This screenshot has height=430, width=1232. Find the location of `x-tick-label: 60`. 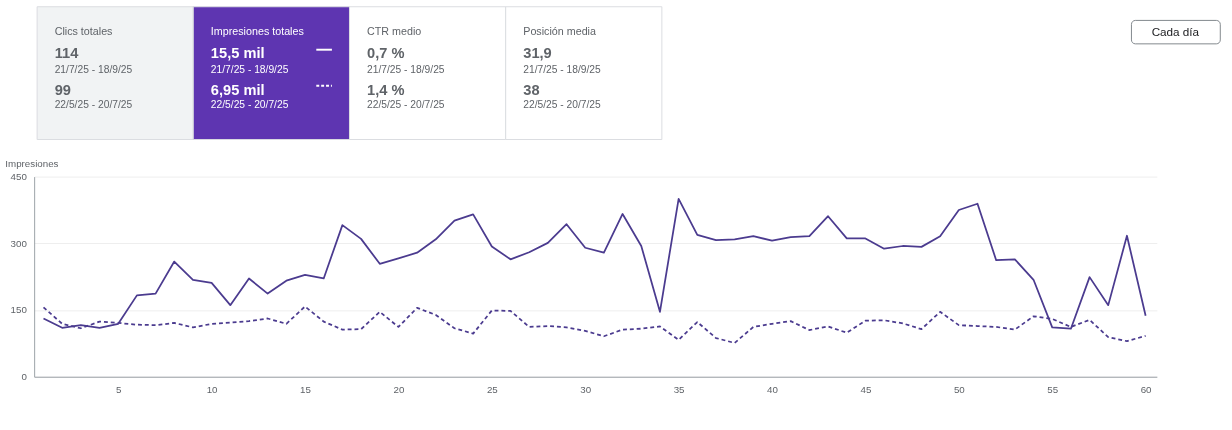

x-tick-label: 60 is located at coordinates (1146, 389).